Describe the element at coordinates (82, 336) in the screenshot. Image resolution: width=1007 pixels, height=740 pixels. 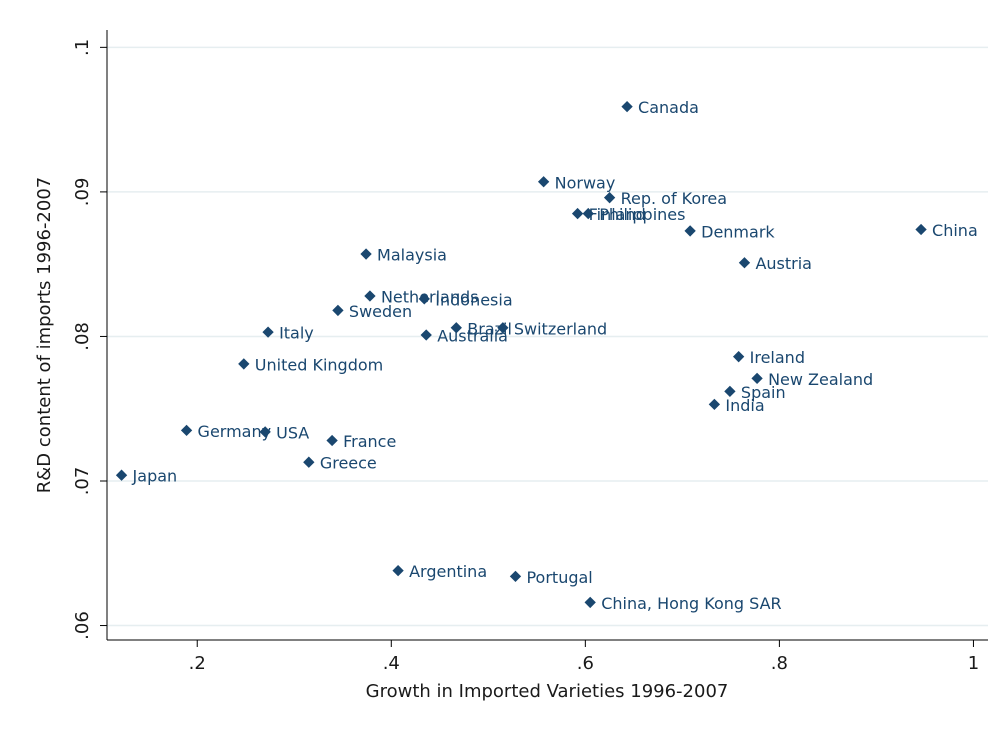
I see `y-tick-label: .08` at that location.